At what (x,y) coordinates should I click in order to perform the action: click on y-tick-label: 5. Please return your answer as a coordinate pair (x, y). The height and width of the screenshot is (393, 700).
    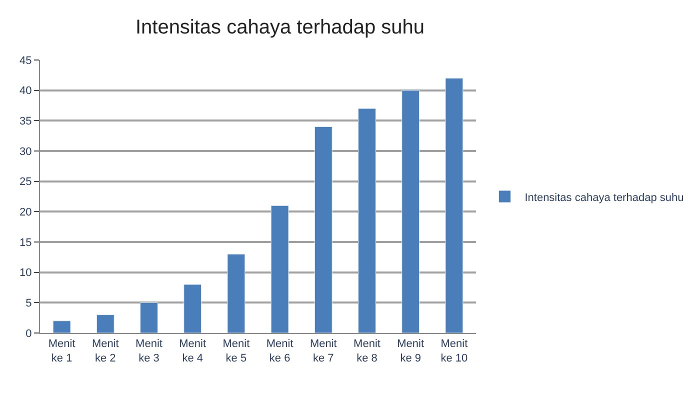
    Looking at the image, I should click on (29, 304).